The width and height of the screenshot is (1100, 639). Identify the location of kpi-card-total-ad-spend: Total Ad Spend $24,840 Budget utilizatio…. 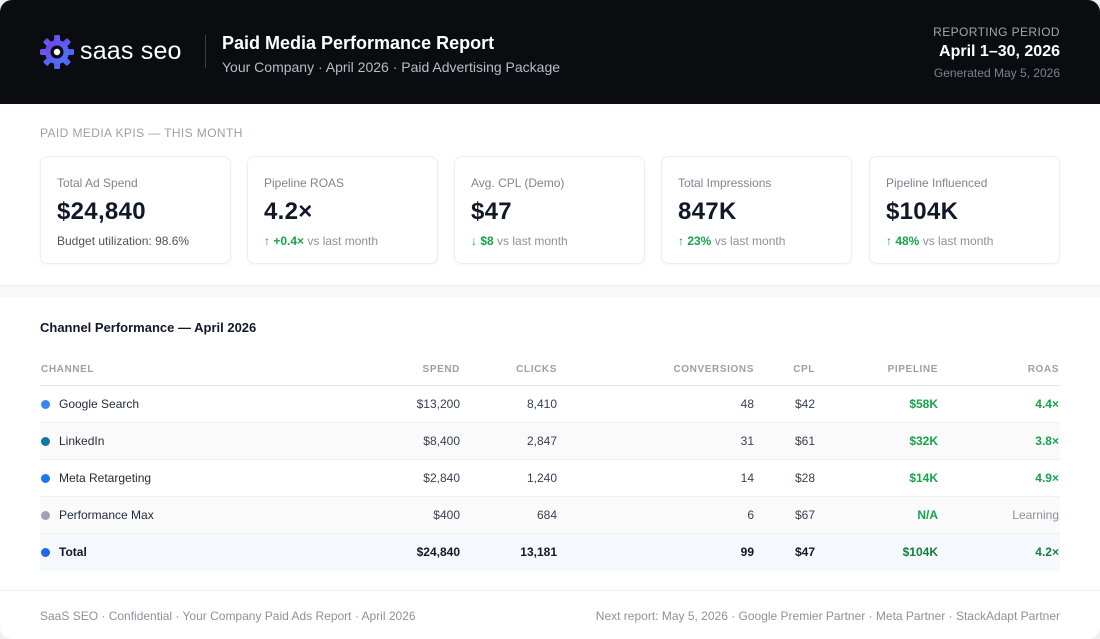
(135, 210).